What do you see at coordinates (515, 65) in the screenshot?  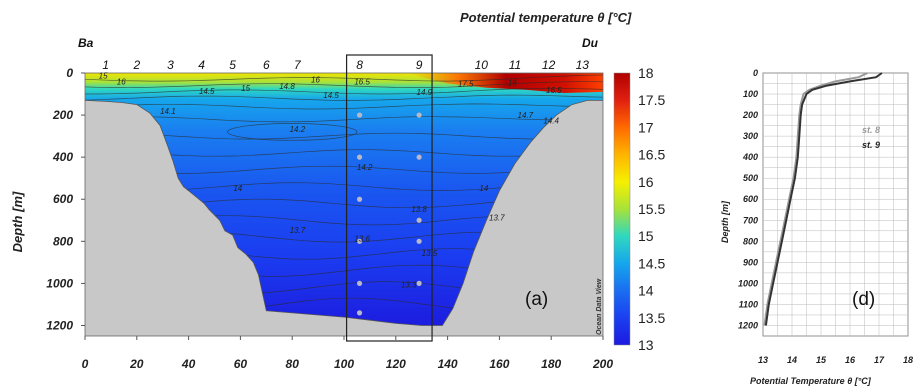 I see `station-label: 11` at bounding box center [515, 65].